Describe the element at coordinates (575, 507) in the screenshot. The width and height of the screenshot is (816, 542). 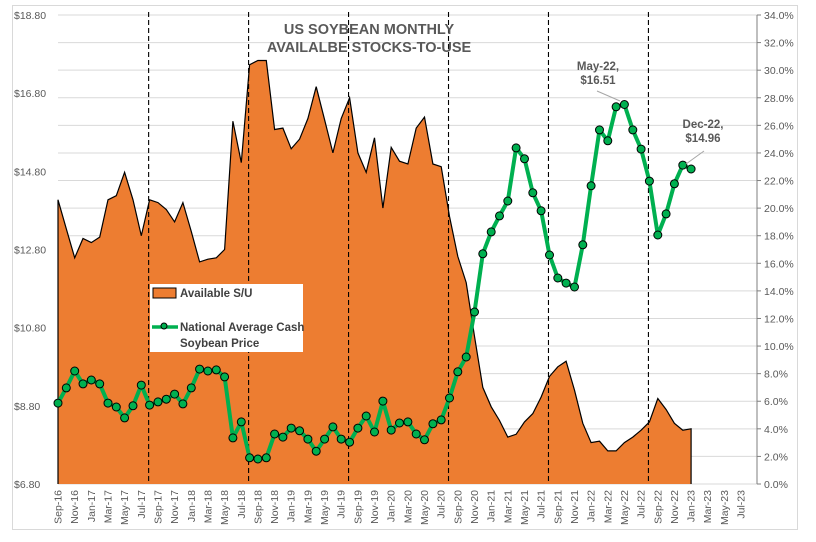
I see `x-axis-tick-label: Nov-21` at that location.